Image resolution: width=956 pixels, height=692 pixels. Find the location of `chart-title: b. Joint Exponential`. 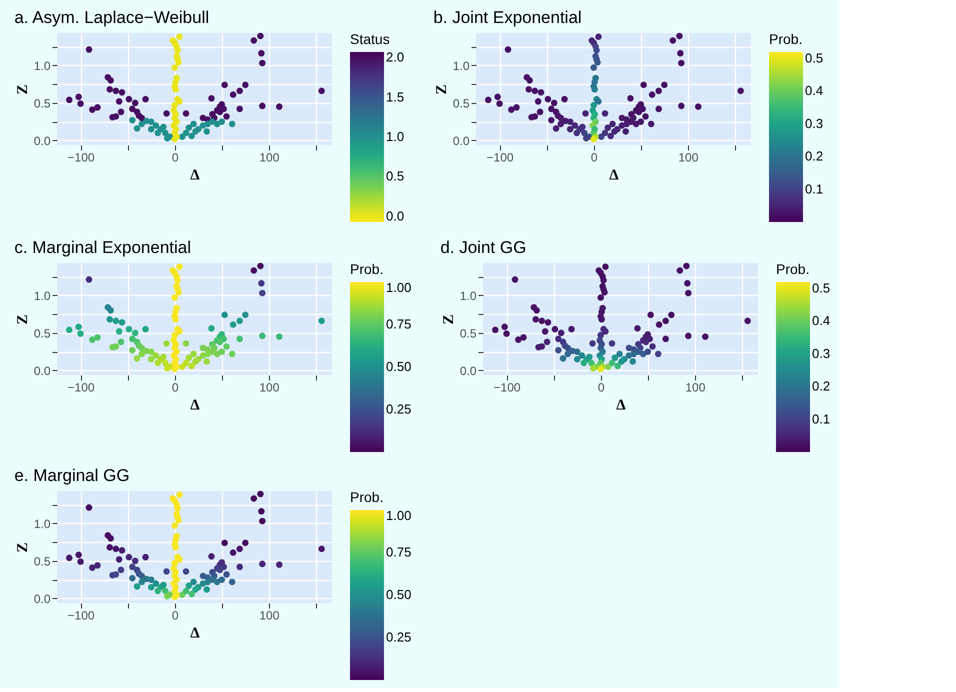

chart-title: b. Joint Exponential is located at coordinates (507, 17).